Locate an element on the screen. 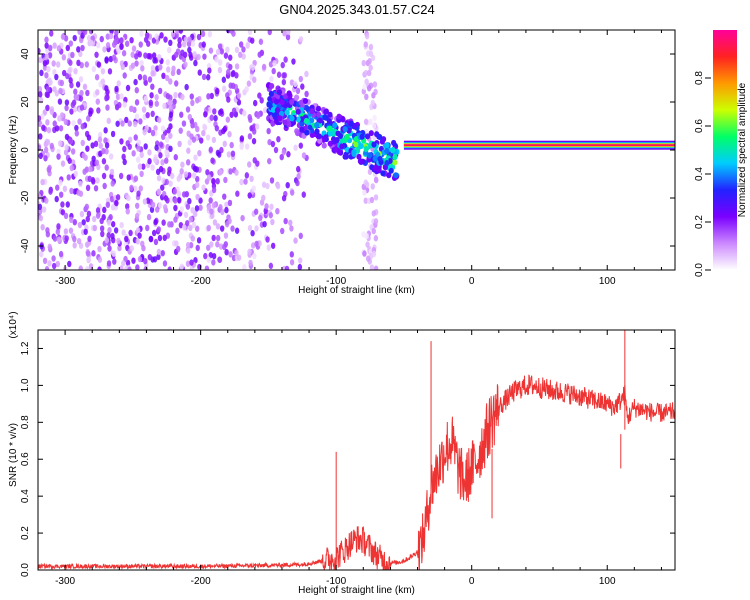 The width and height of the screenshot is (750, 600). spectrogram-ytick-label: 20 is located at coordinates (25, 102).